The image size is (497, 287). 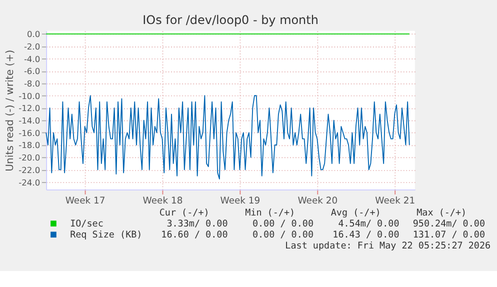 I want to click on y-tick-label: -2.0, so click(x=32, y=47).